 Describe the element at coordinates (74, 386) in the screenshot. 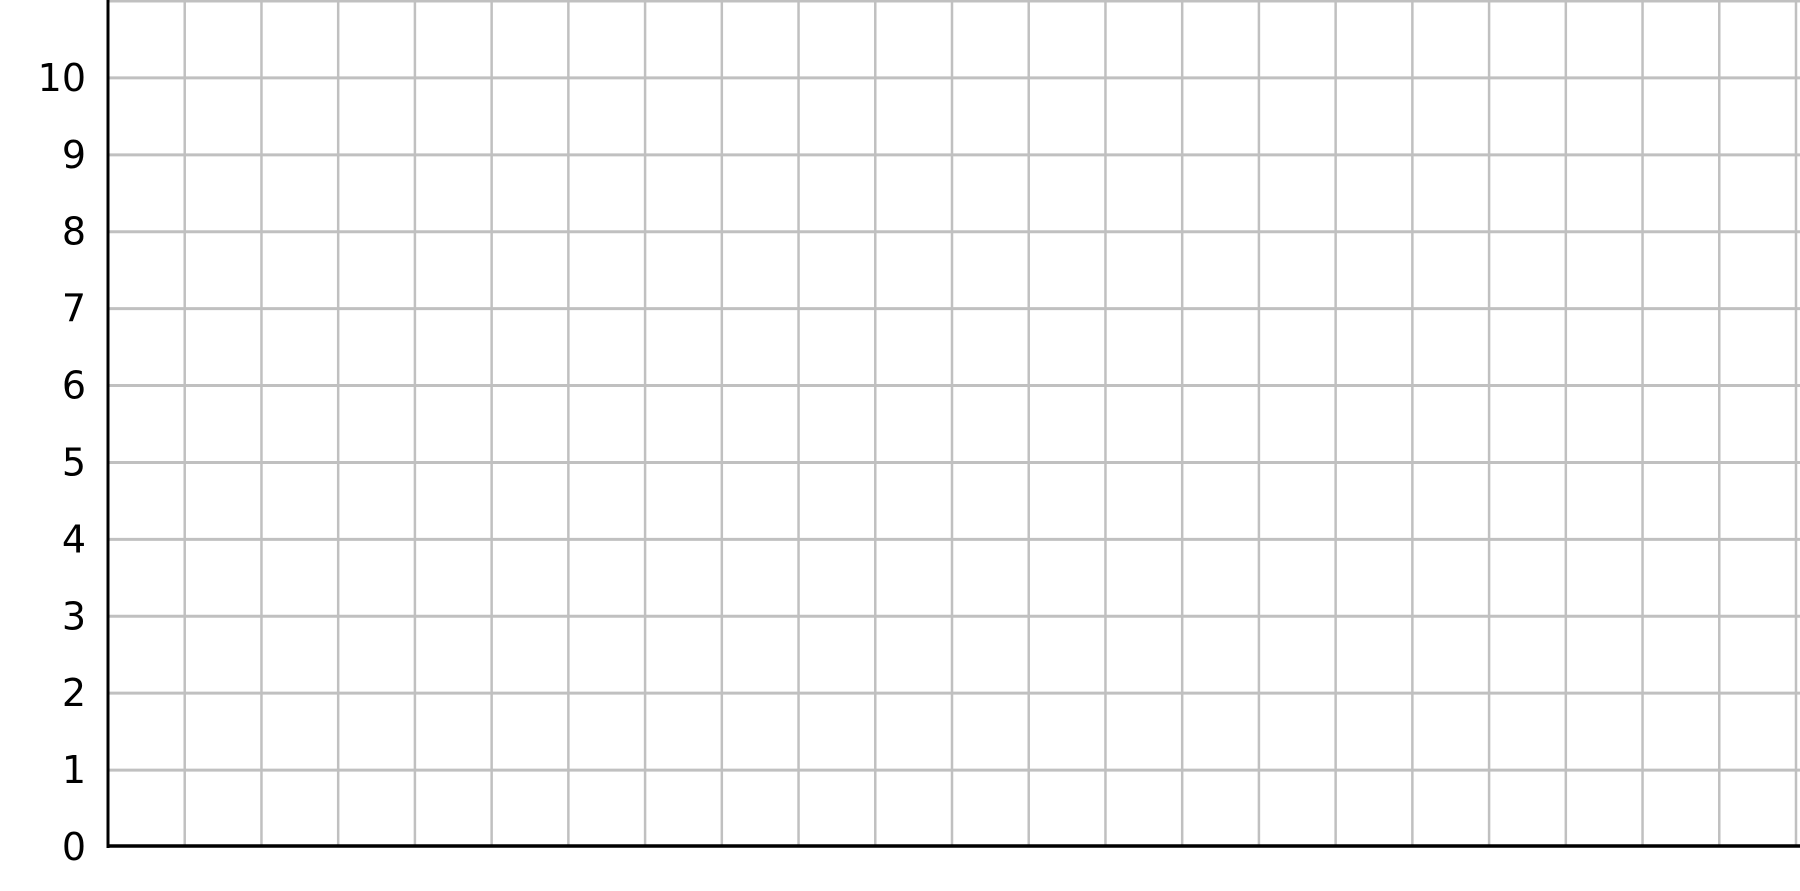

I see `y-tick-label: 6` at that location.